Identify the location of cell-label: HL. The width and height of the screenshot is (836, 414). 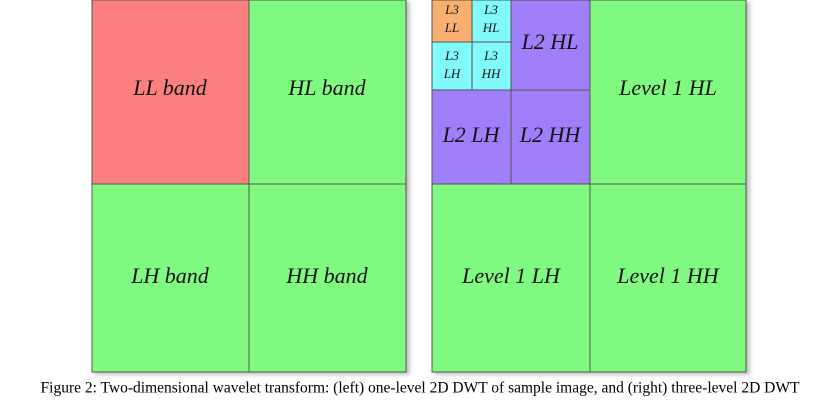
(491, 27).